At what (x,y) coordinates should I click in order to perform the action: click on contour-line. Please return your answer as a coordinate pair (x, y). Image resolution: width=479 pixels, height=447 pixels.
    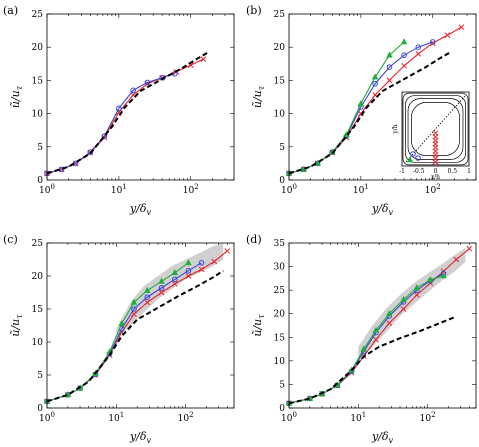
    Looking at the image, I should click on (435, 129).